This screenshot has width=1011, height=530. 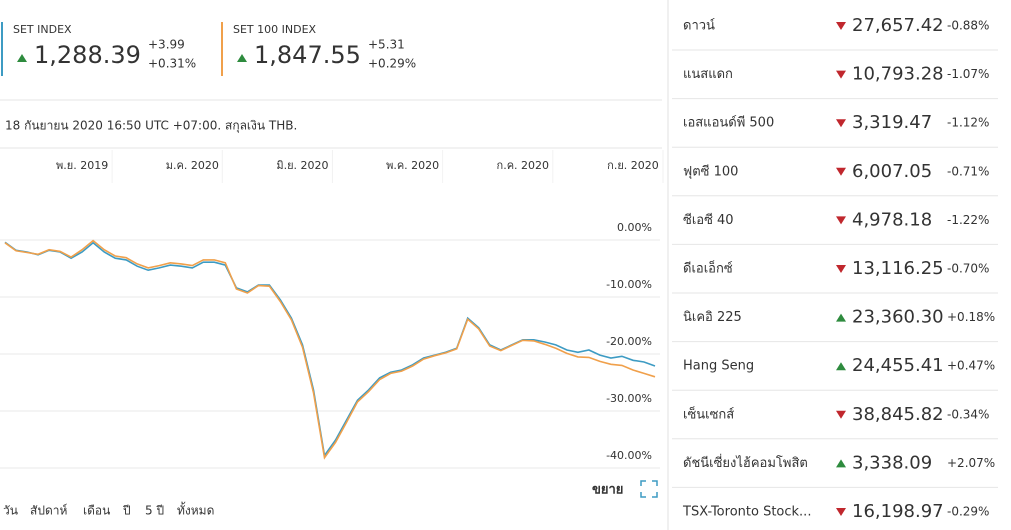 What do you see at coordinates (708, 74) in the screenshot?
I see `market-name: แนสแดก` at bounding box center [708, 74].